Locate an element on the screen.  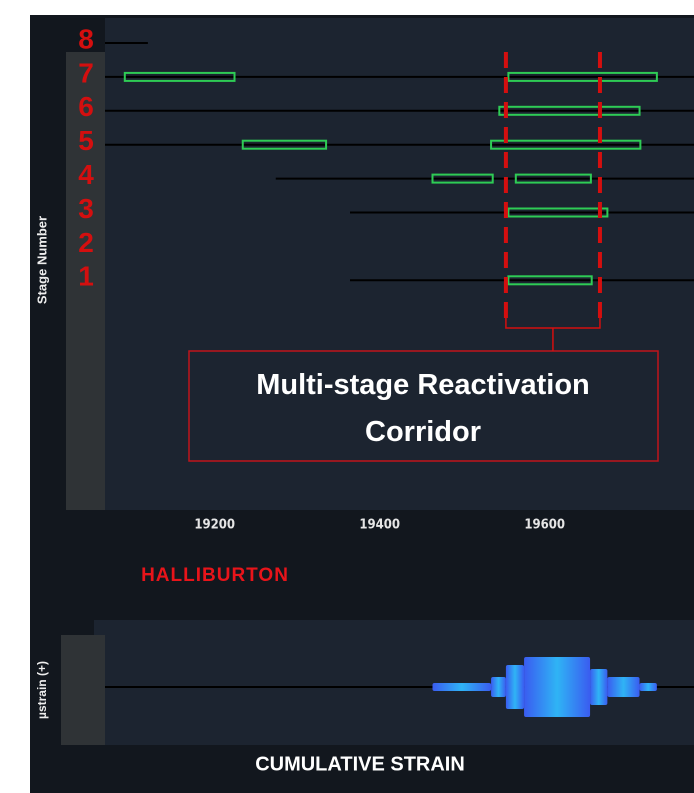
strain-y-label: µstrain (+) is located at coordinates (42, 690).